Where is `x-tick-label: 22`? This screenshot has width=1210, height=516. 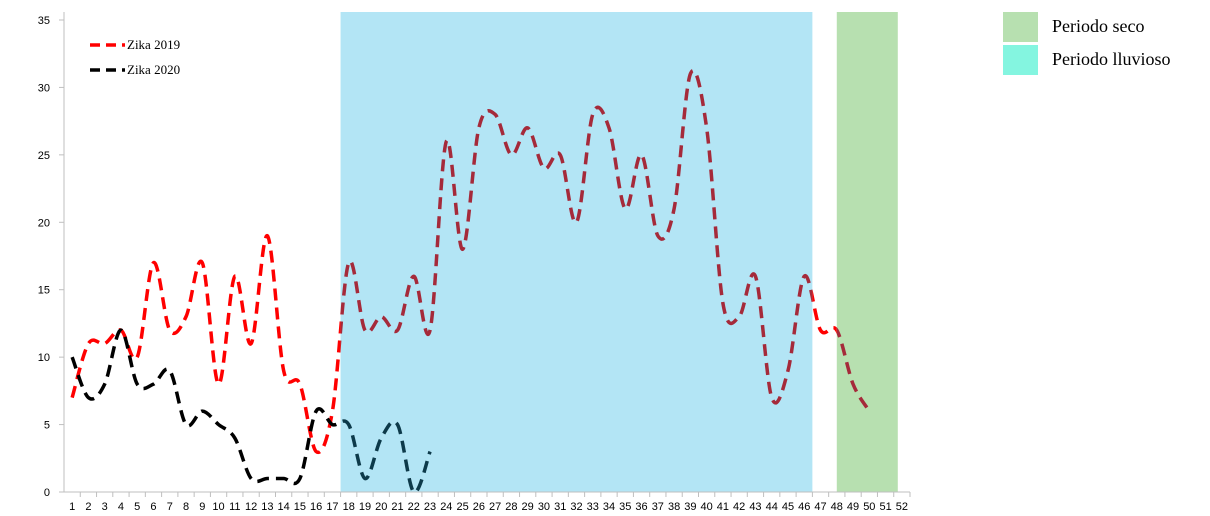
x-tick-label: 22 is located at coordinates (414, 507).